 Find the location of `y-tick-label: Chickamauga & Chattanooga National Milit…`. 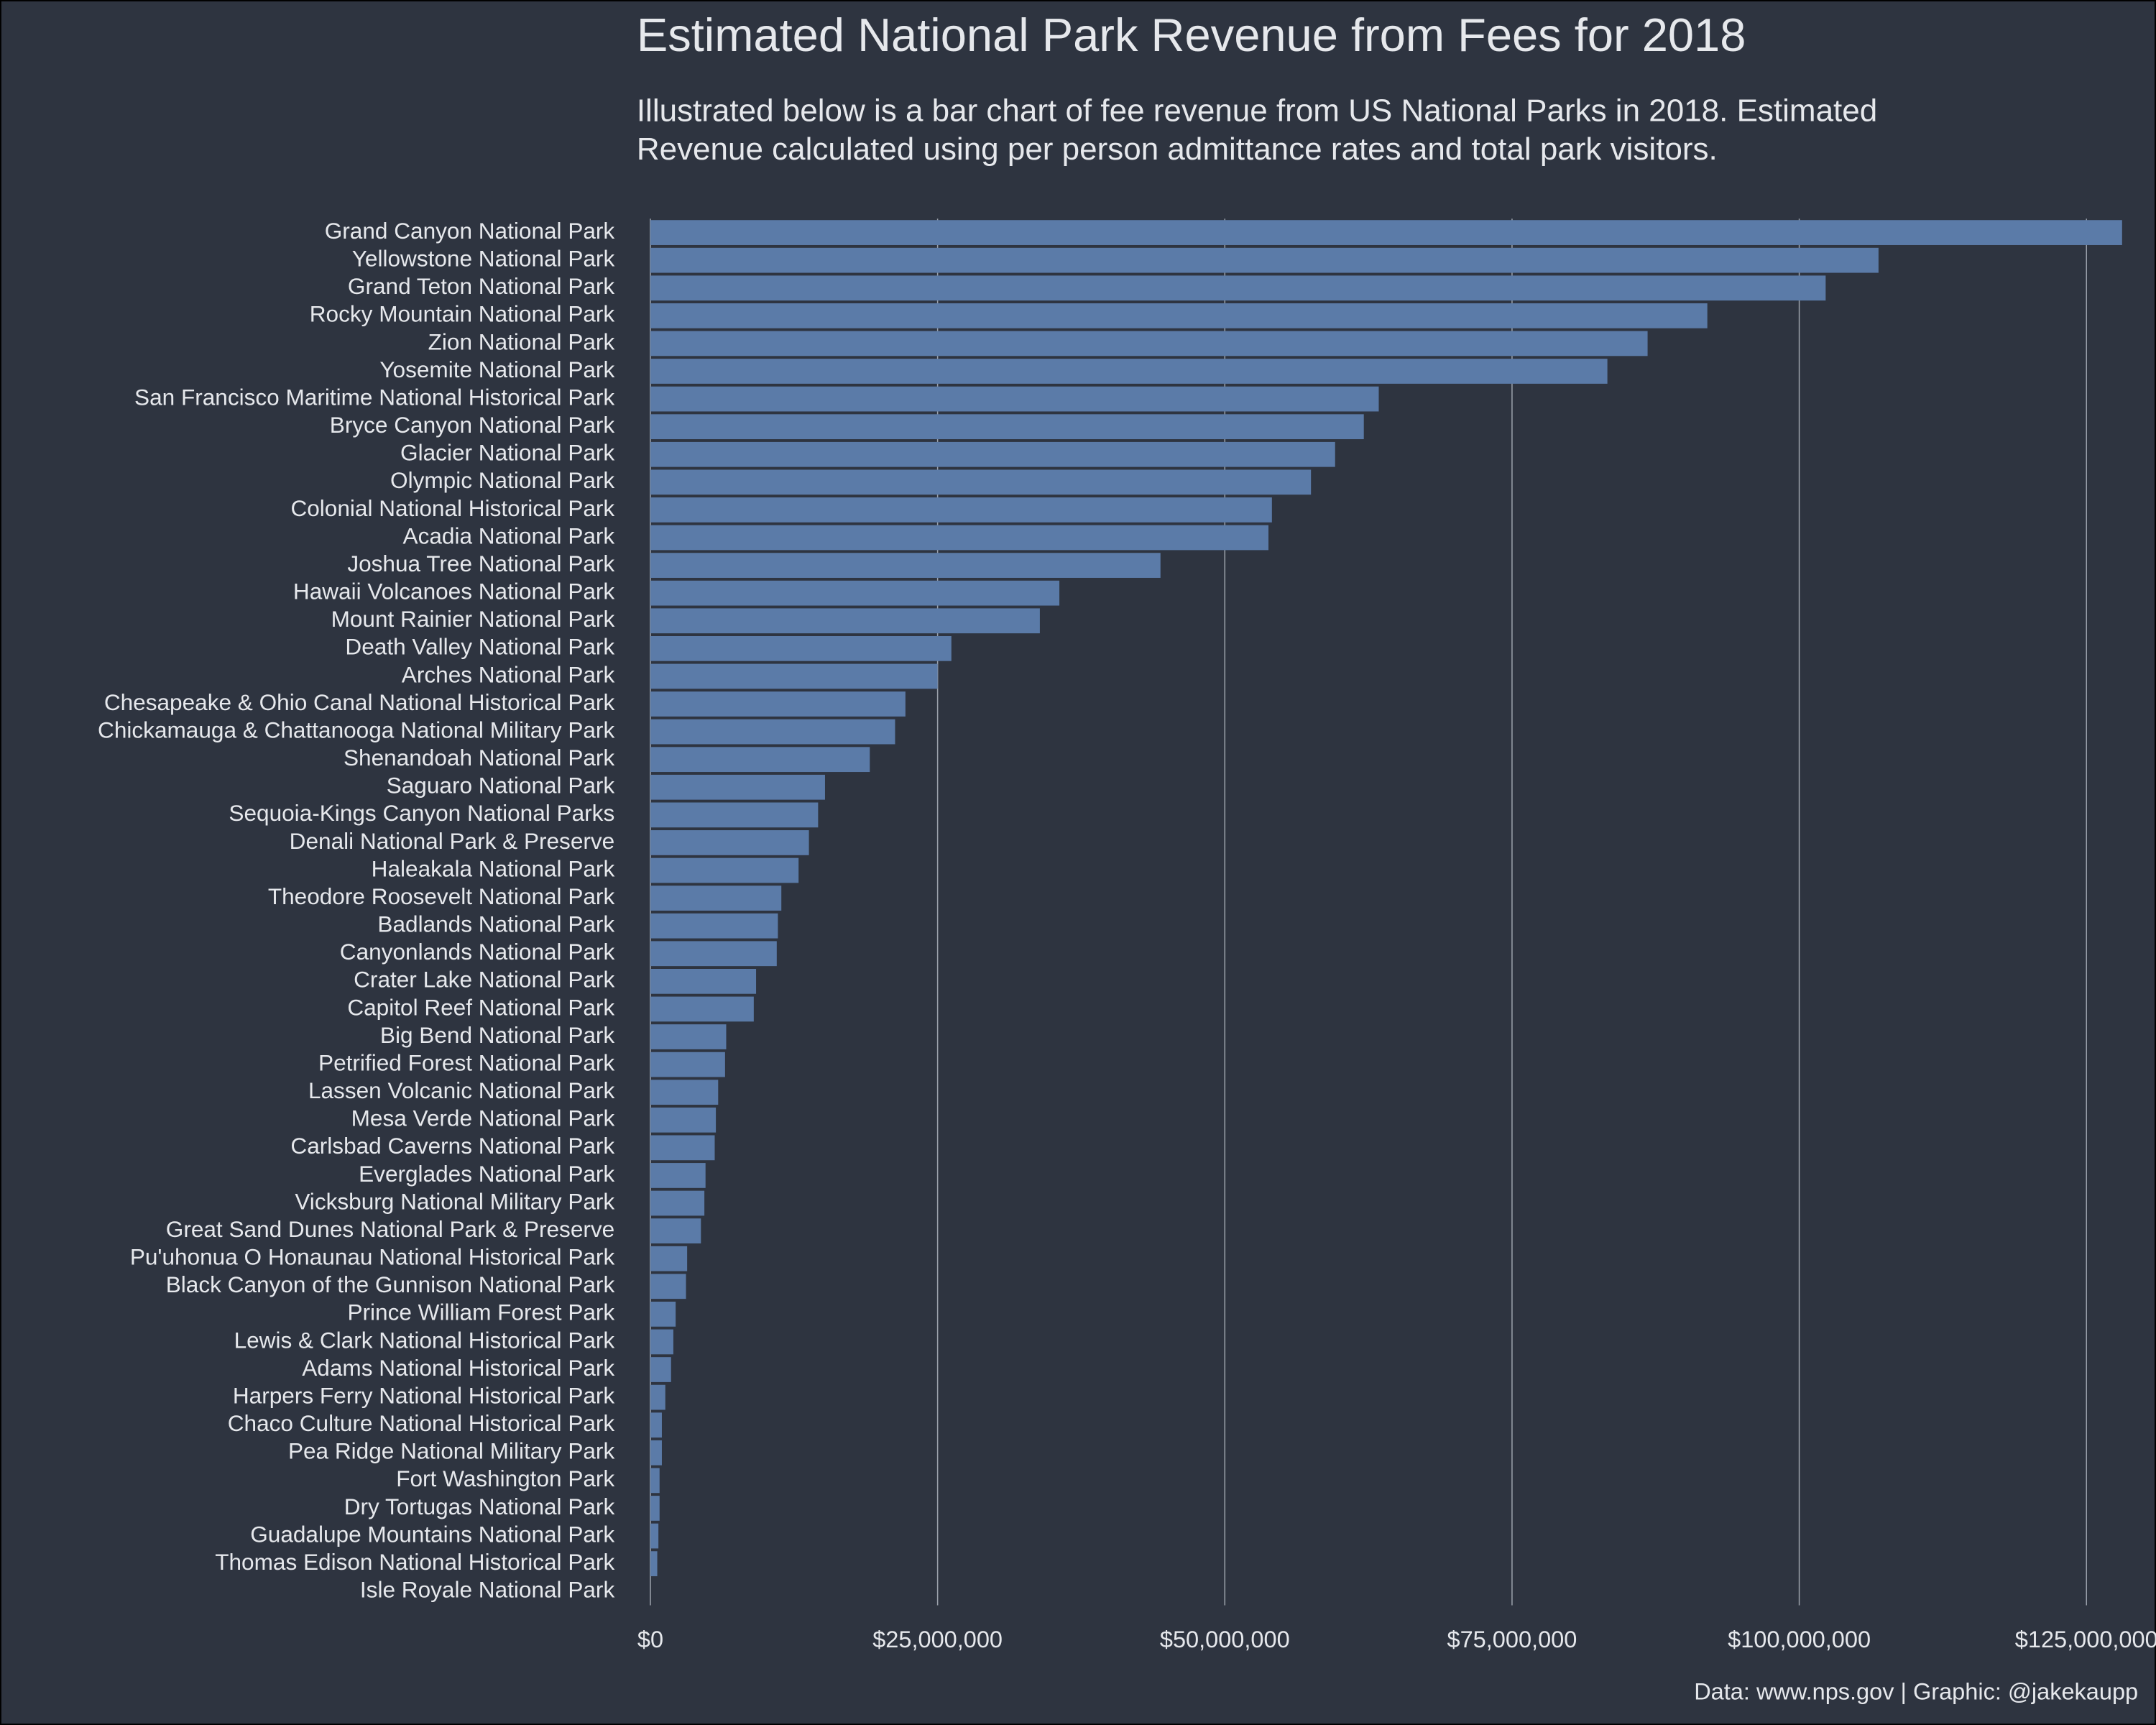

y-tick-label: Chickamauga & Chattanooga National Milit… is located at coordinates (356, 729).